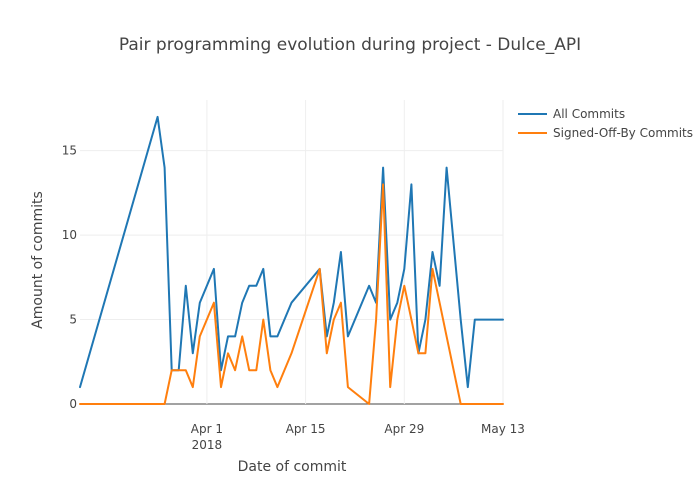 Image resolution: width=700 pixels, height=500 pixels. What do you see at coordinates (207, 445) in the screenshot?
I see `x-tick-sublabel: 2018` at bounding box center [207, 445].